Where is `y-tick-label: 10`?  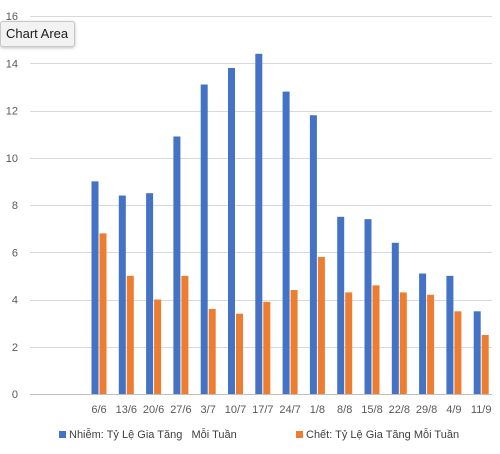
y-tick-label: 10 is located at coordinates (12, 159).